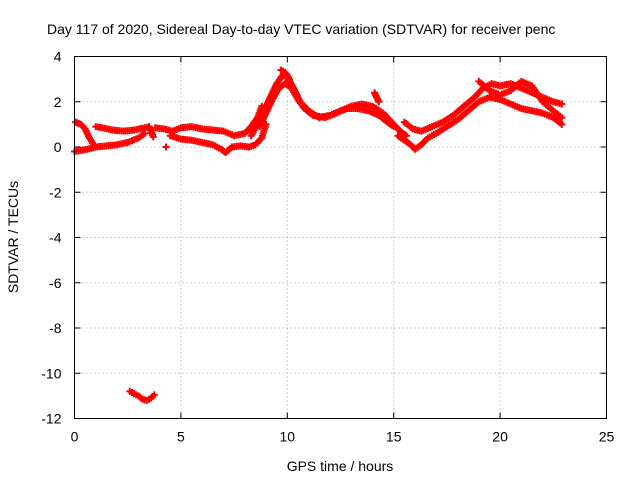 The image size is (640, 480). What do you see at coordinates (340, 466) in the screenshot?
I see `x-axis-label: GPS time / hours` at bounding box center [340, 466].